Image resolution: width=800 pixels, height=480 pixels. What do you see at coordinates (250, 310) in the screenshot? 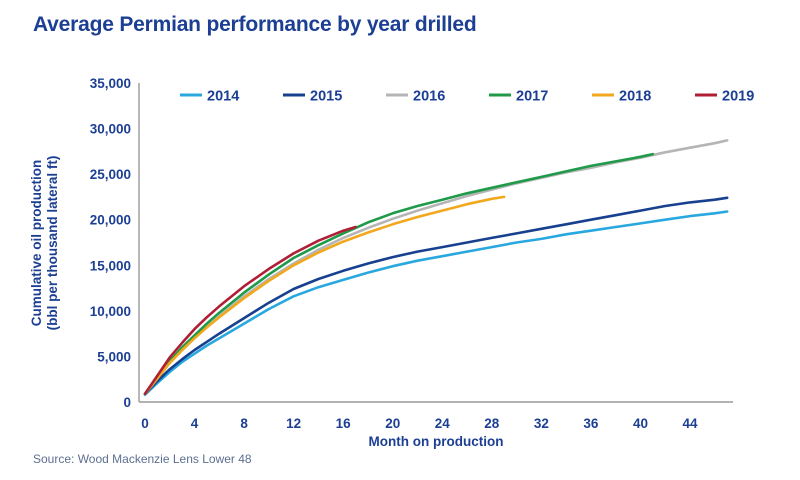
I see `series-line-2019` at bounding box center [250, 310].